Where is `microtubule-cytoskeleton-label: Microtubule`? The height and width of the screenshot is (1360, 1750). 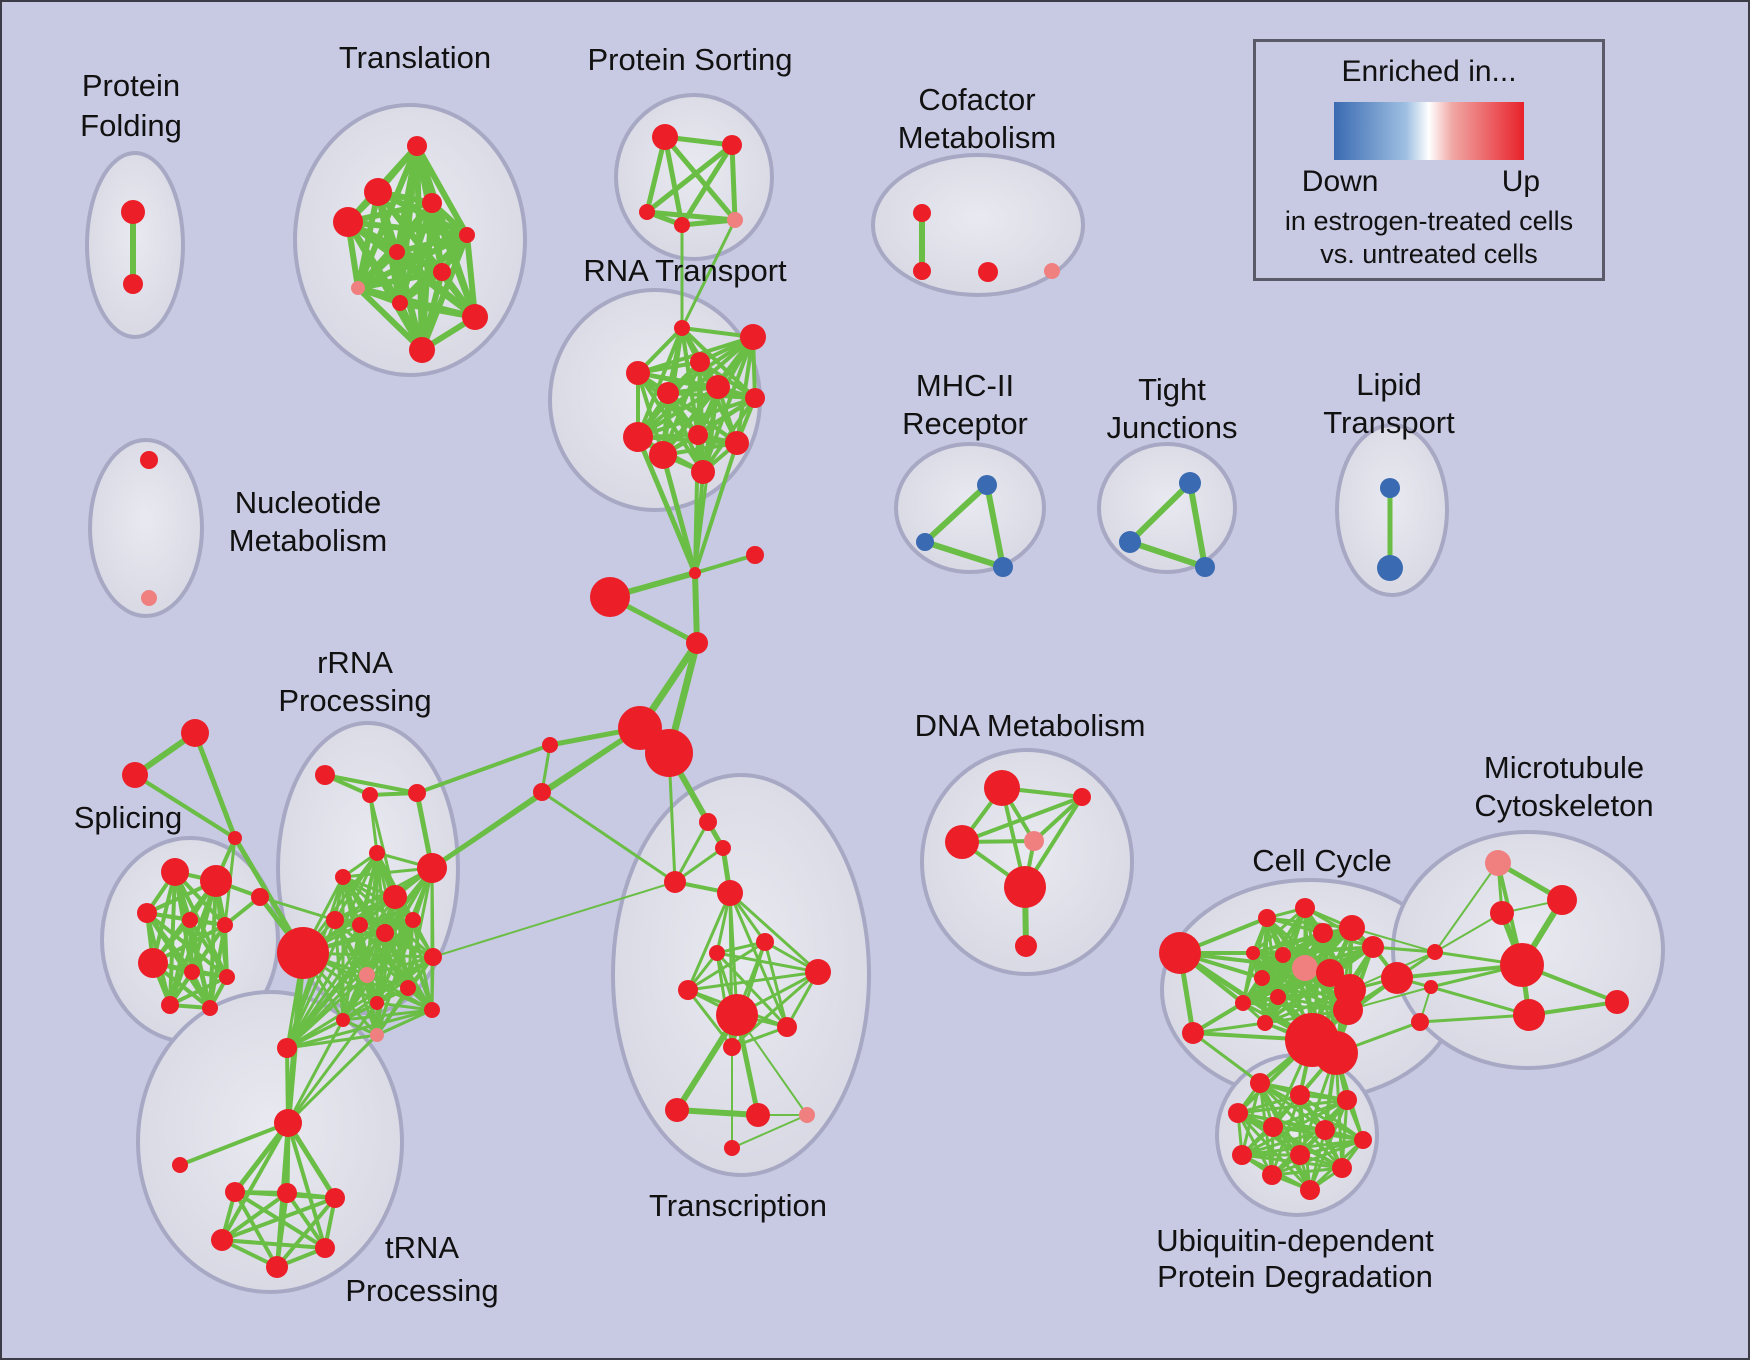
microtubule-cytoskeleton-label: Microtubule is located at coordinates (1564, 767).